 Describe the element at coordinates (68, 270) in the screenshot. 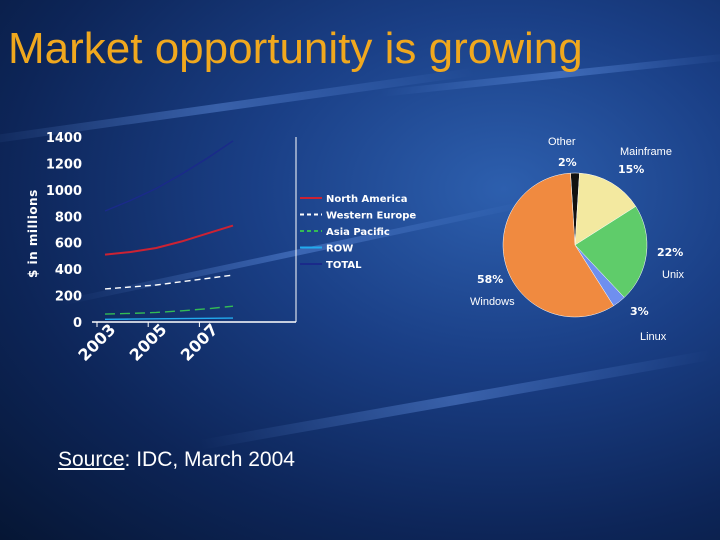

I see `y-tick-label: 400` at that location.